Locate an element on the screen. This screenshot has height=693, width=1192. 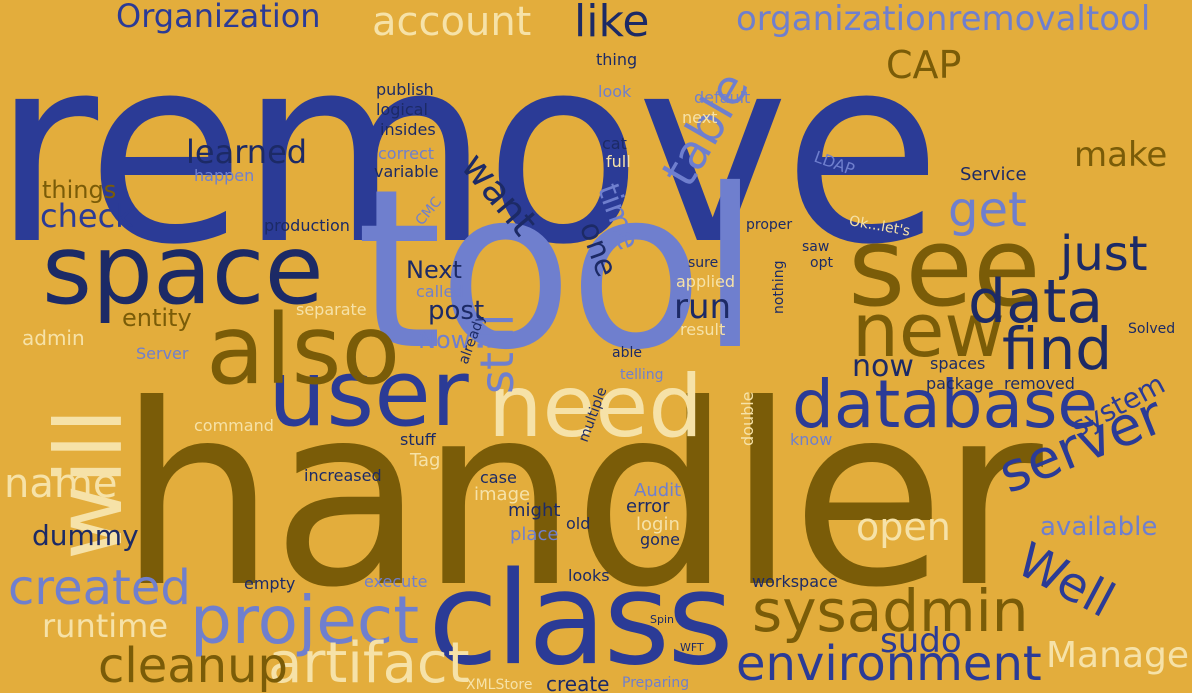
word-removed: removed is located at coordinates (1039, 383).